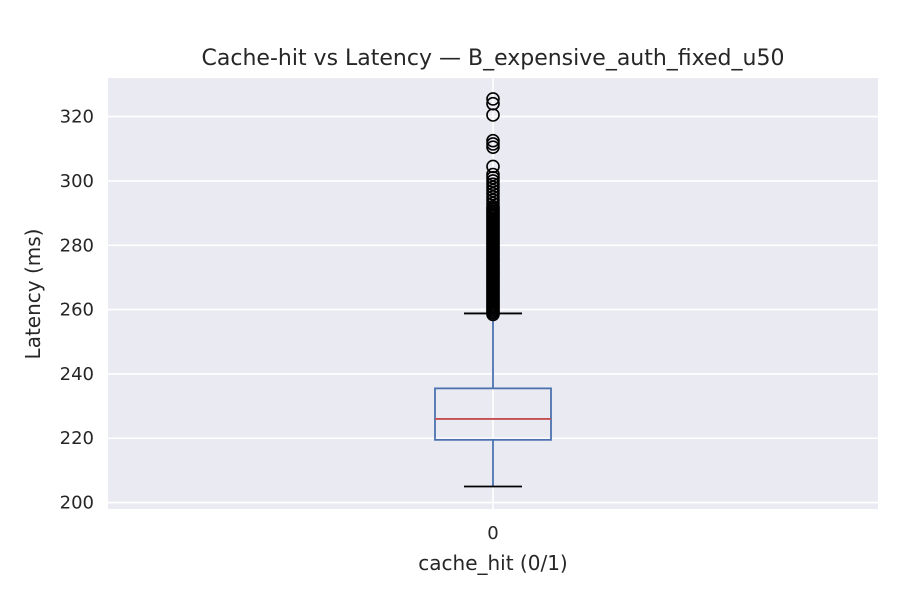 This screenshot has width=900, height=600. I want to click on iqr-box, so click(493, 414).